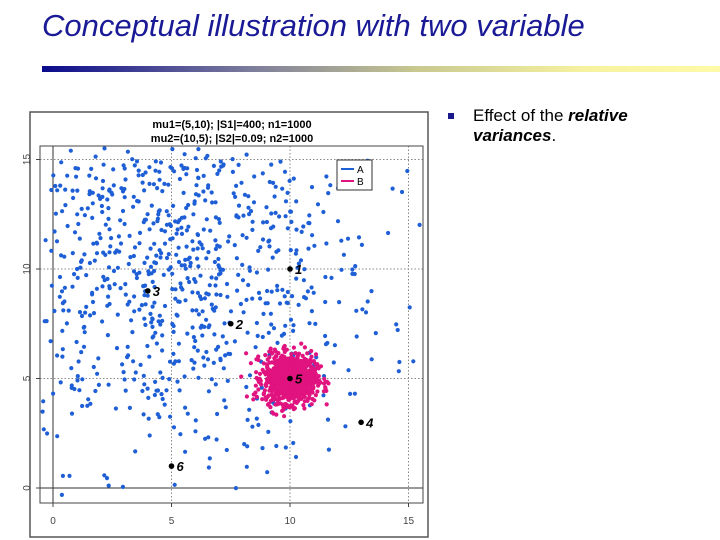 Image resolution: width=720 pixels, height=540 pixels. I want to click on legend-box, so click(354, 175).